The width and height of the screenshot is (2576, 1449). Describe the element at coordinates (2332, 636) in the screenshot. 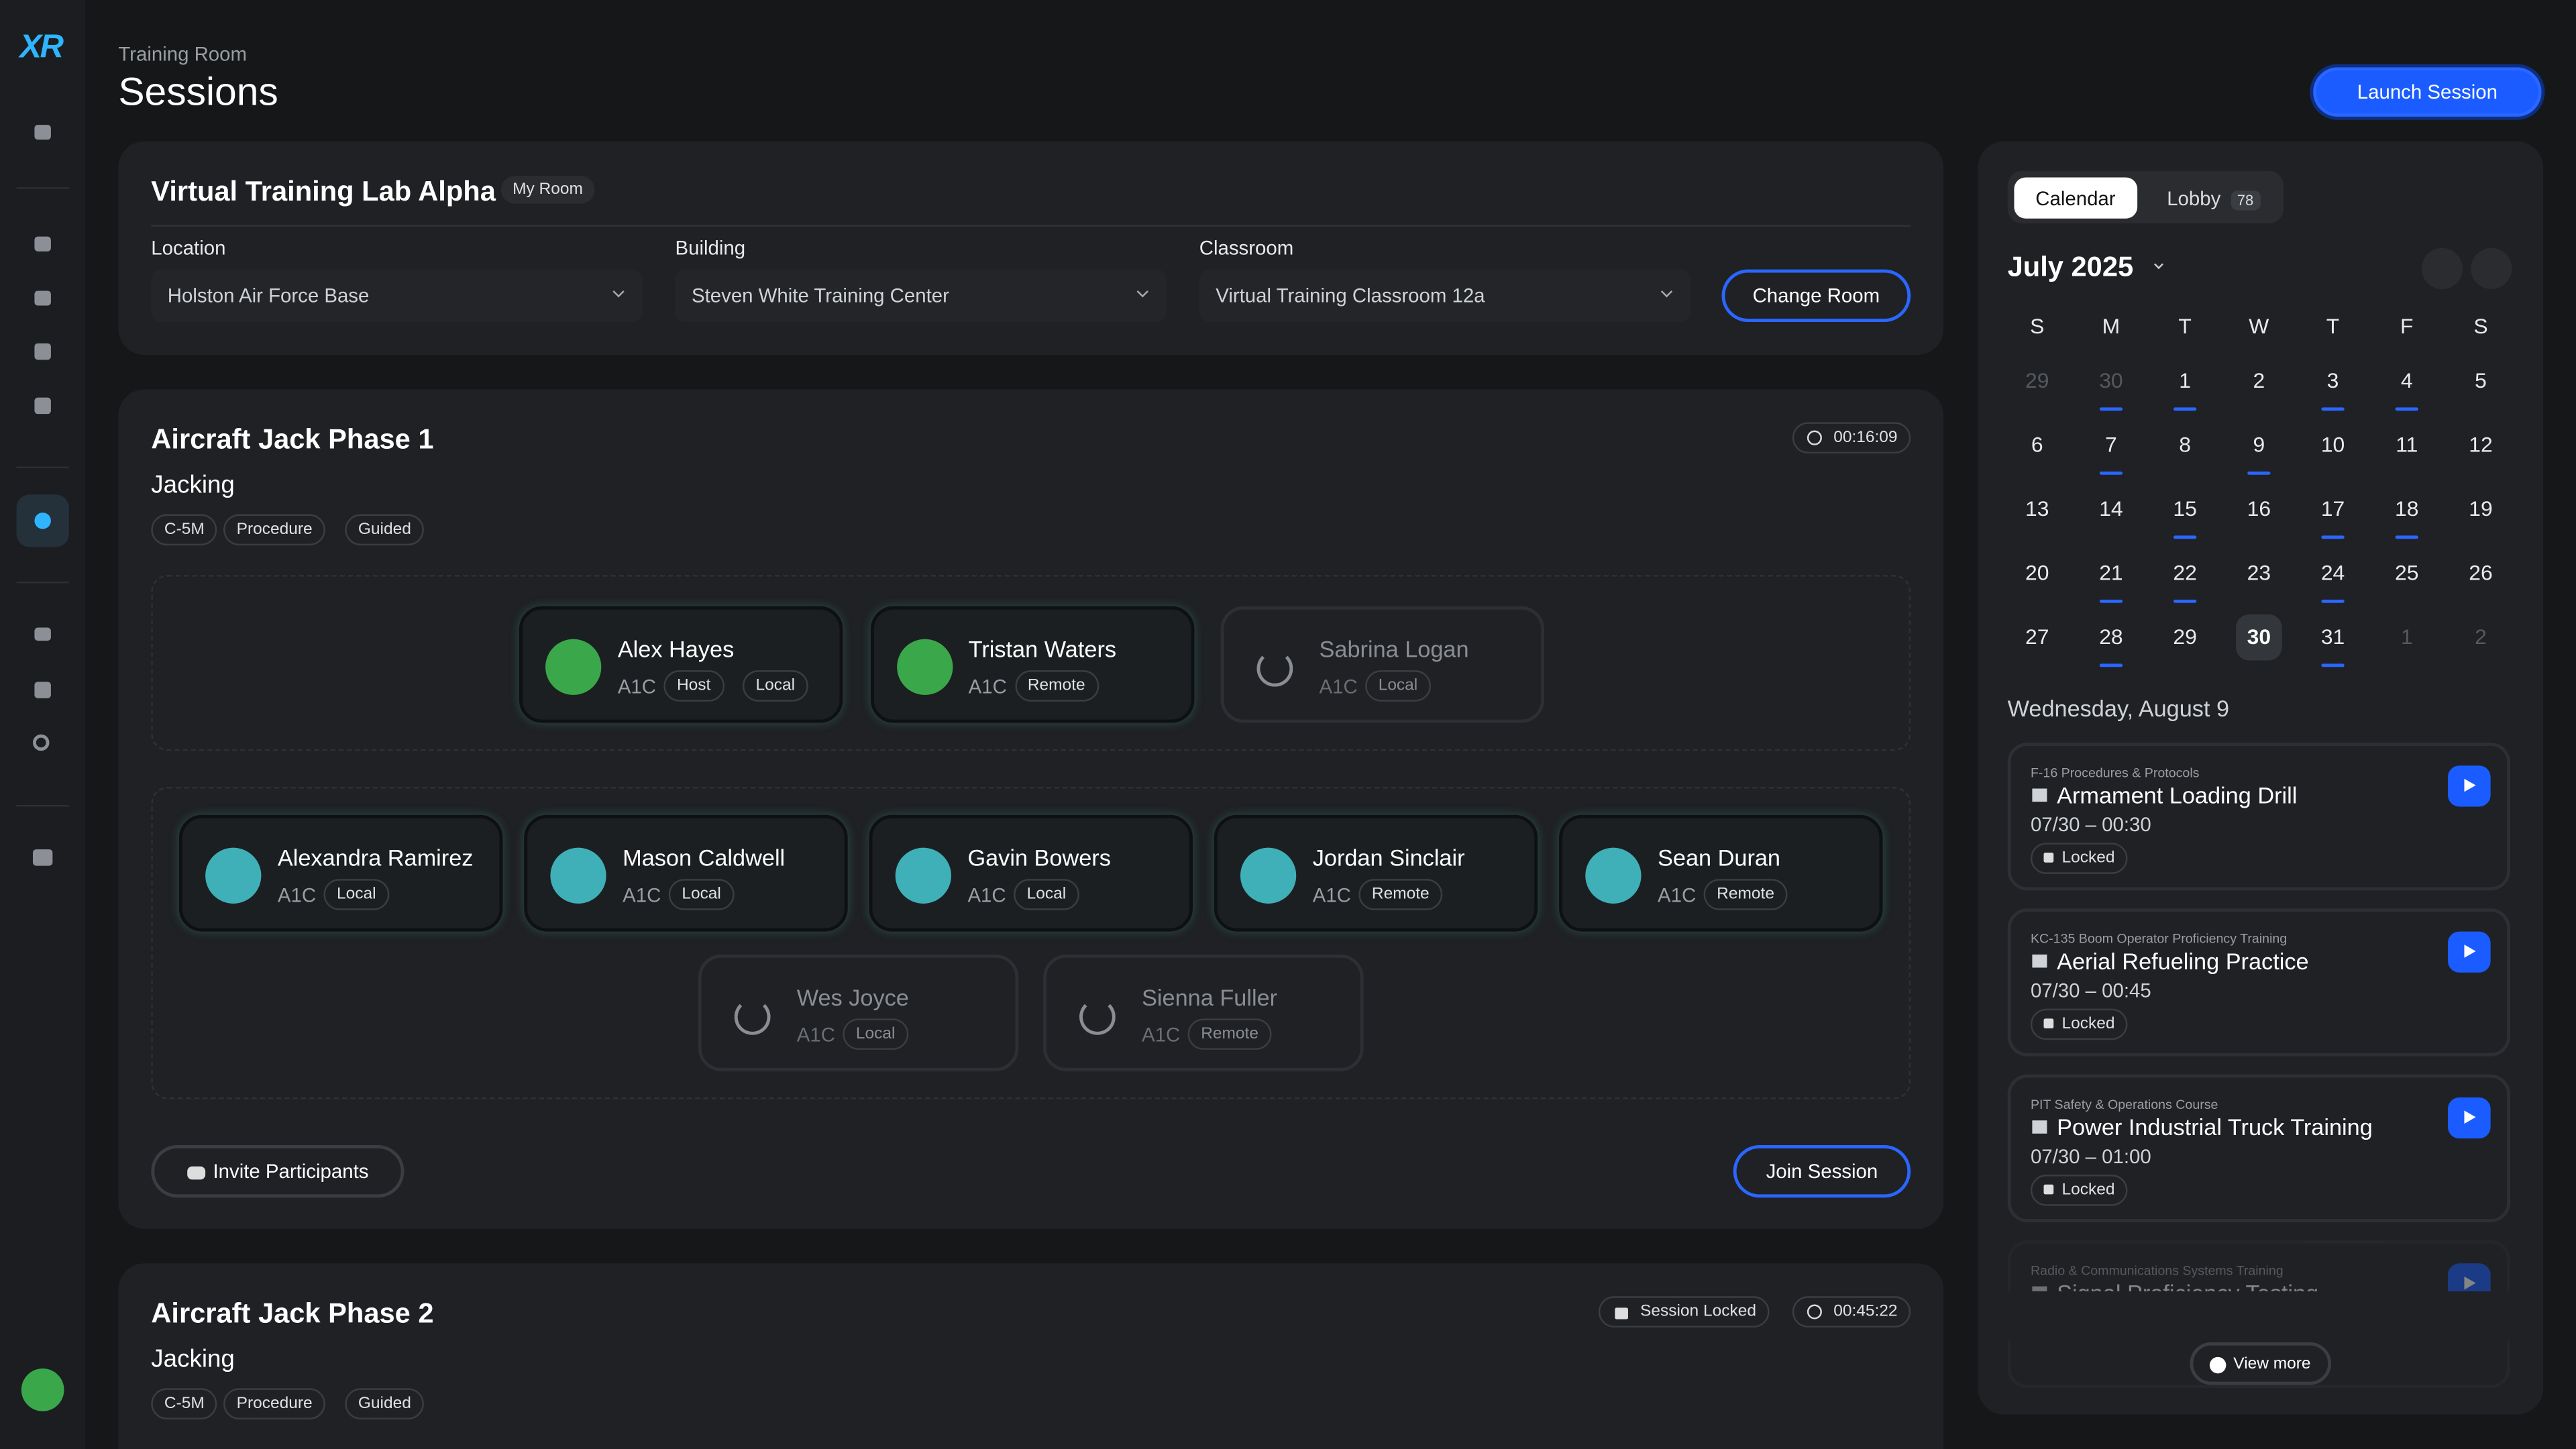

I see `day: 31` at that location.